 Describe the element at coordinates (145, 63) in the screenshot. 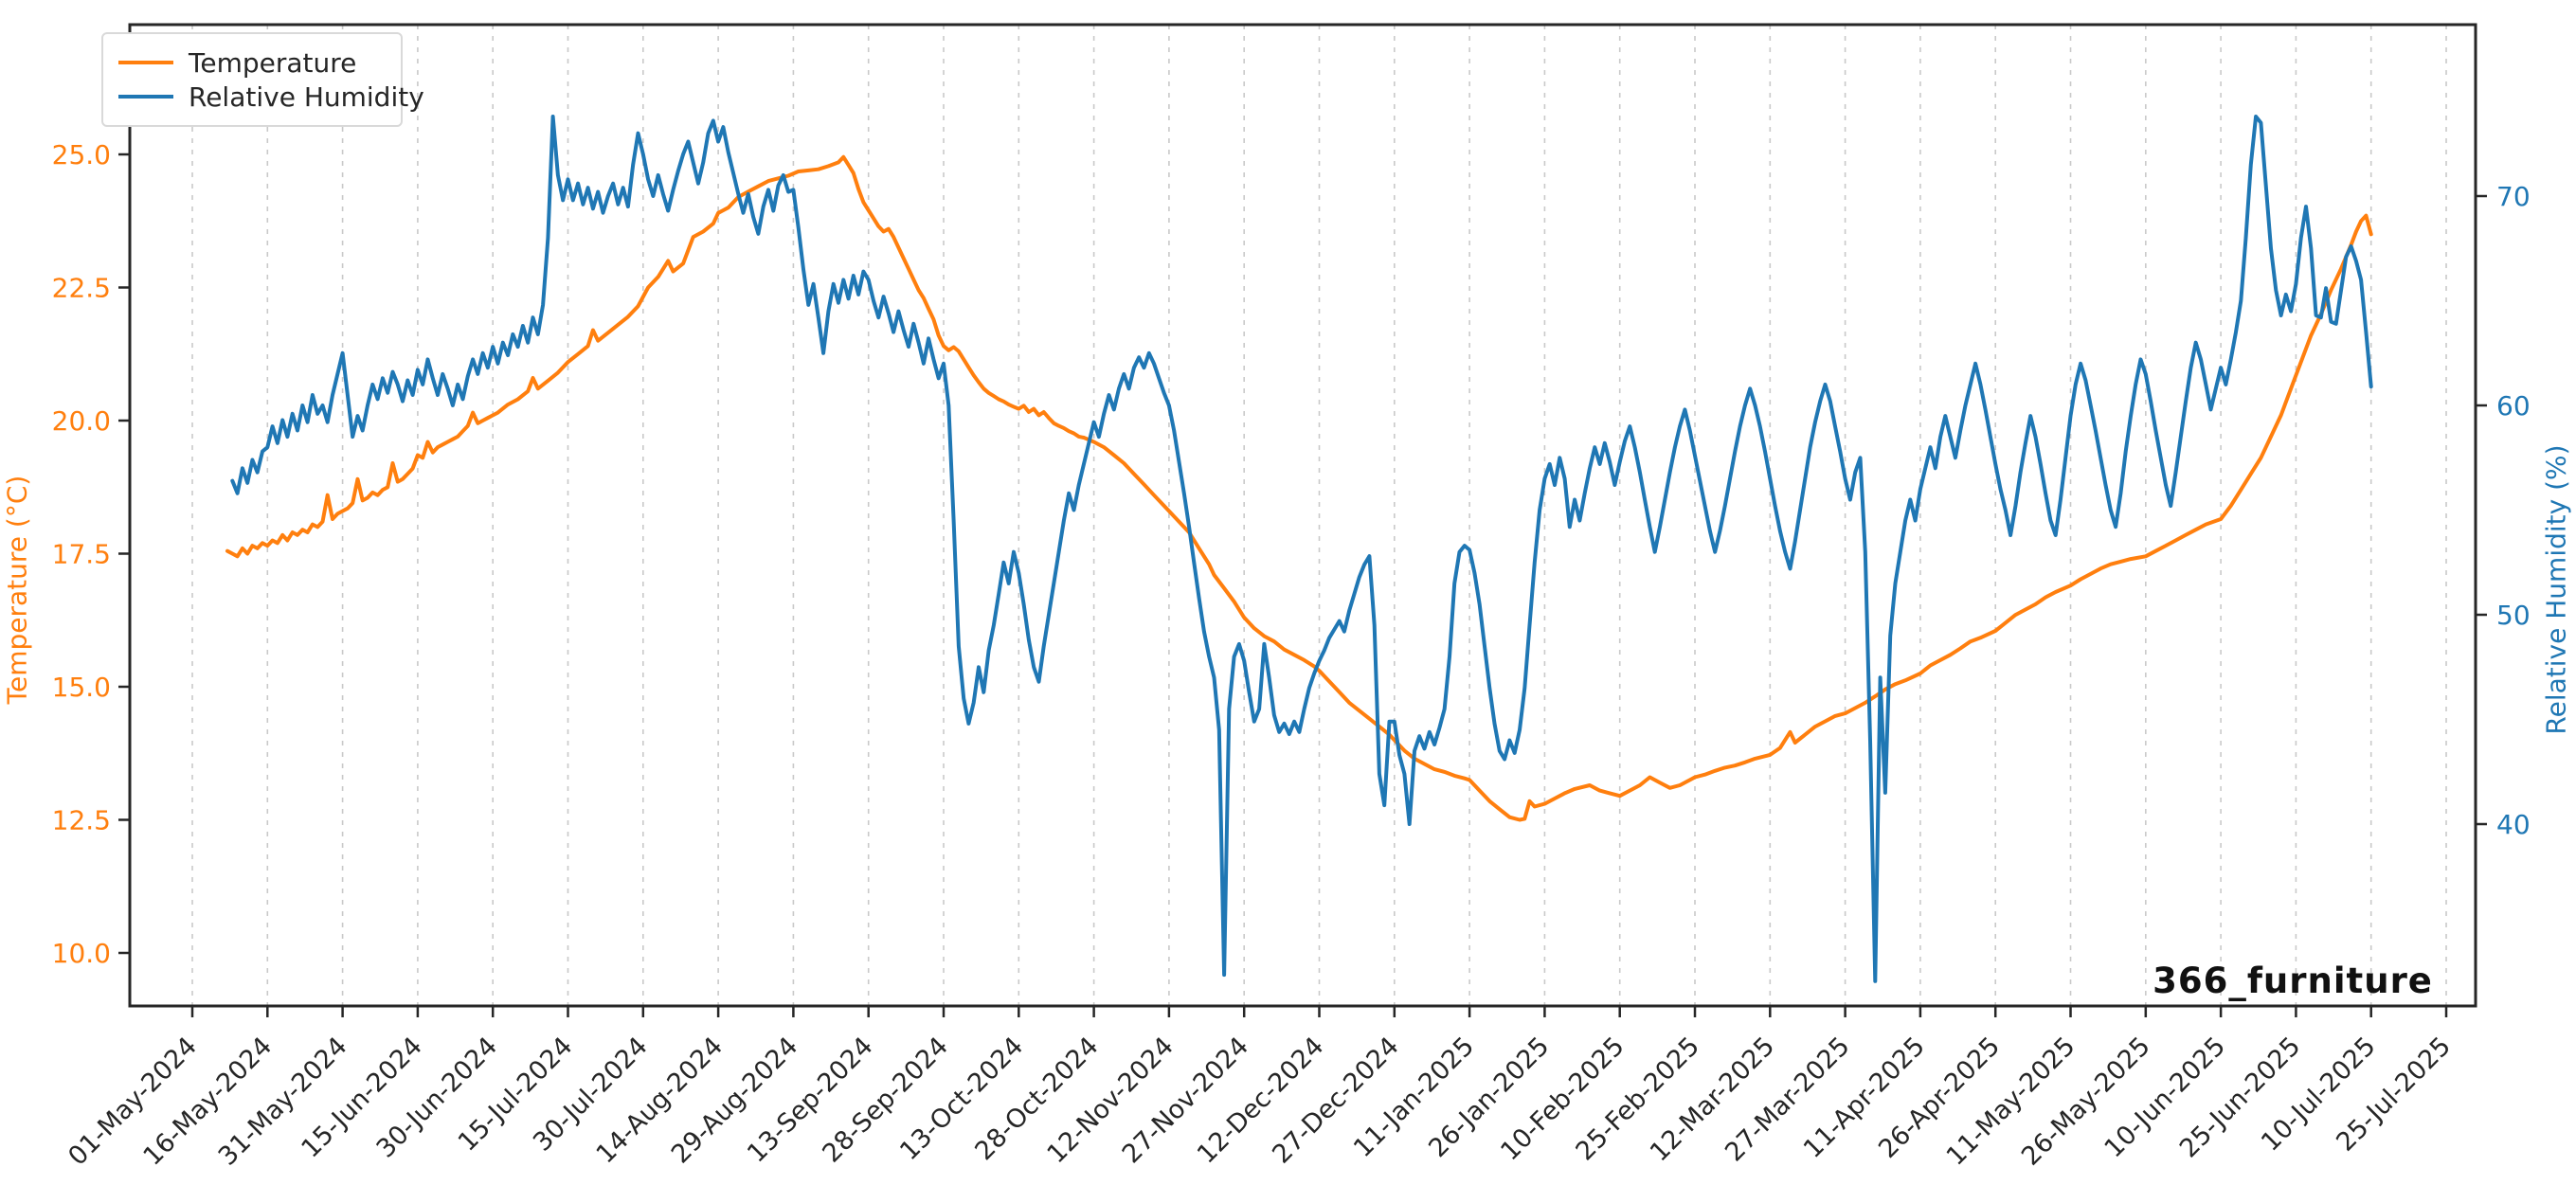

I see `temperature-line-swatch` at that location.